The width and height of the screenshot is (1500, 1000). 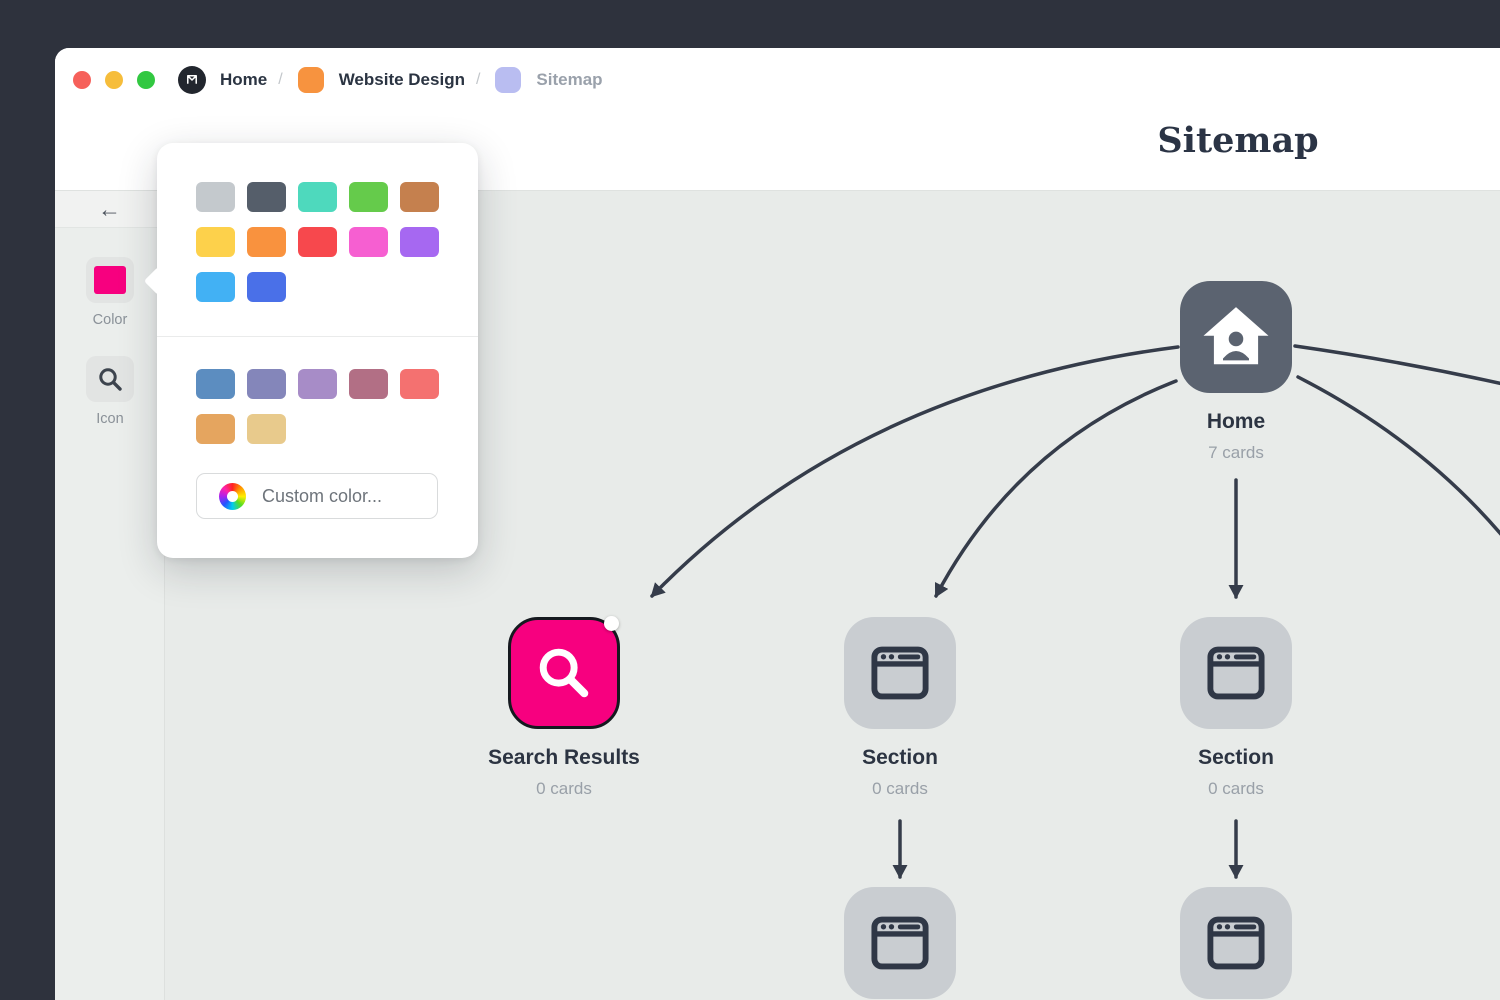 What do you see at coordinates (321, 406) in the screenshot?
I see `muted-color-palette` at bounding box center [321, 406].